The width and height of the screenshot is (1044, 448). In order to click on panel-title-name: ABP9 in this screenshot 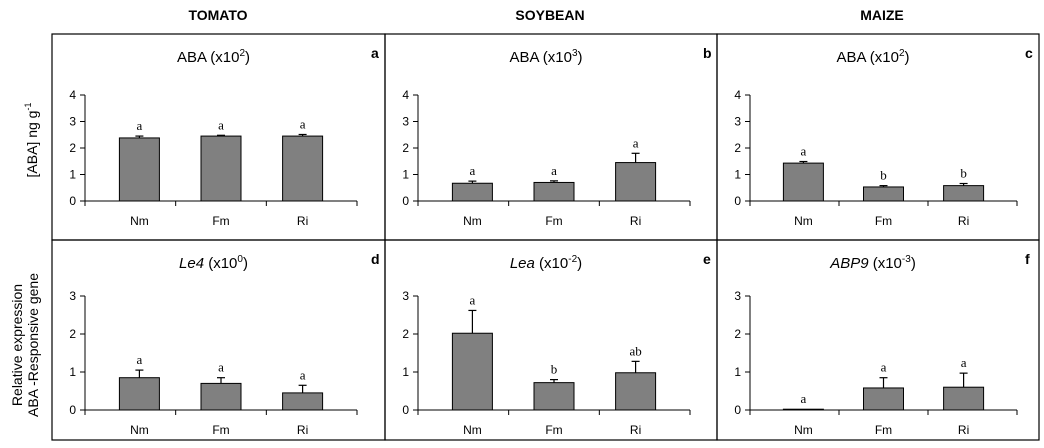, I will do `click(849, 263)`.